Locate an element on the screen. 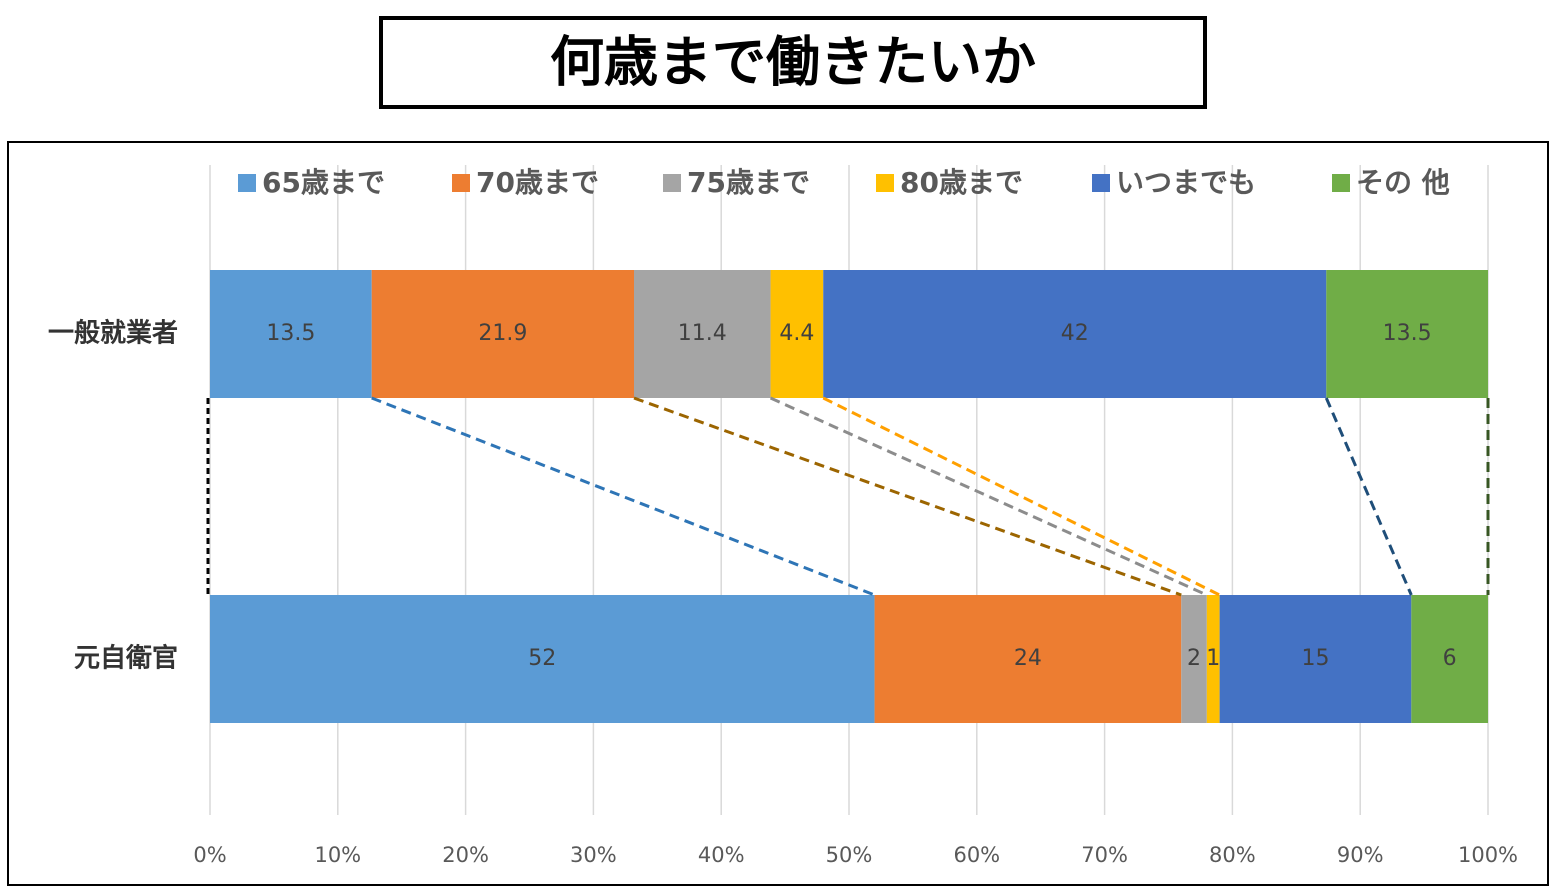  data-label: 42 is located at coordinates (1075, 333).